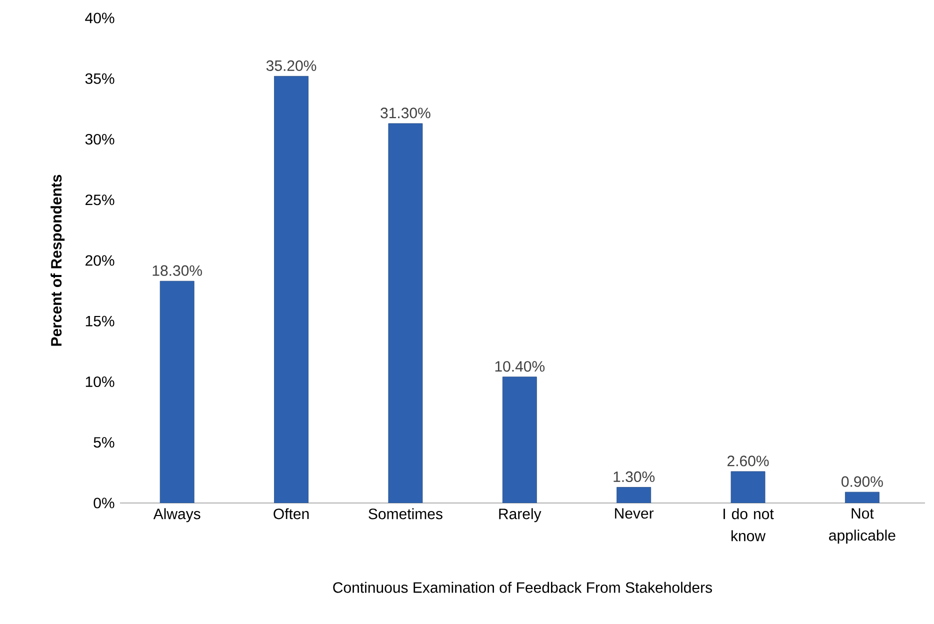 This screenshot has width=934, height=624. Describe the element at coordinates (100, 200) in the screenshot. I see `y-tick-label: 25%` at that location.